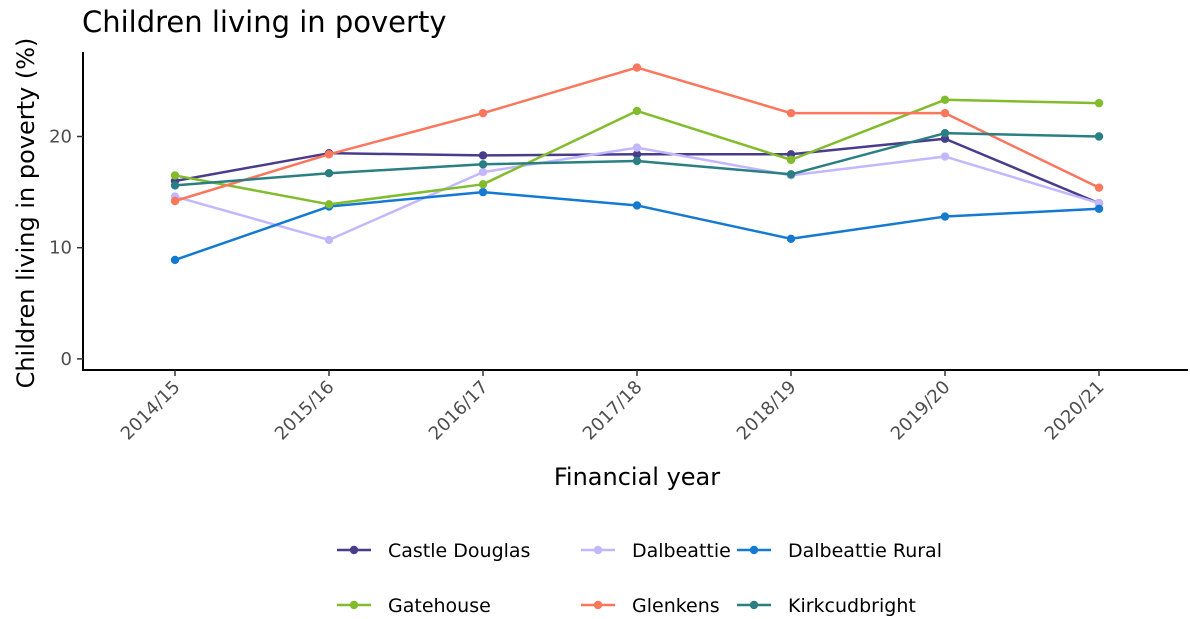 The width and height of the screenshot is (1190, 619). I want to click on x-tick-label: 2014/15, so click(151, 411).